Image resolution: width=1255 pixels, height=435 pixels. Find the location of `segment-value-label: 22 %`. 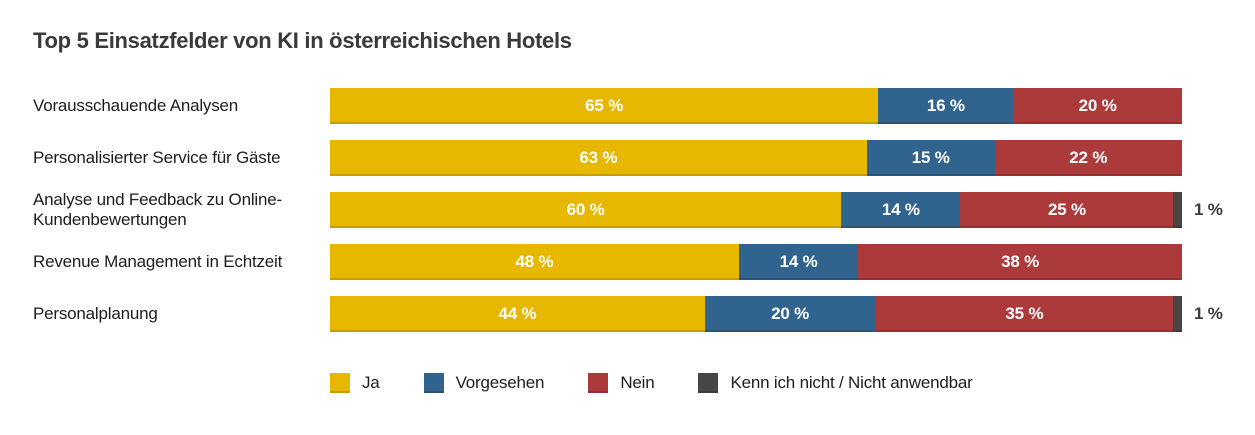

segment-value-label: 22 % is located at coordinates (1088, 157).